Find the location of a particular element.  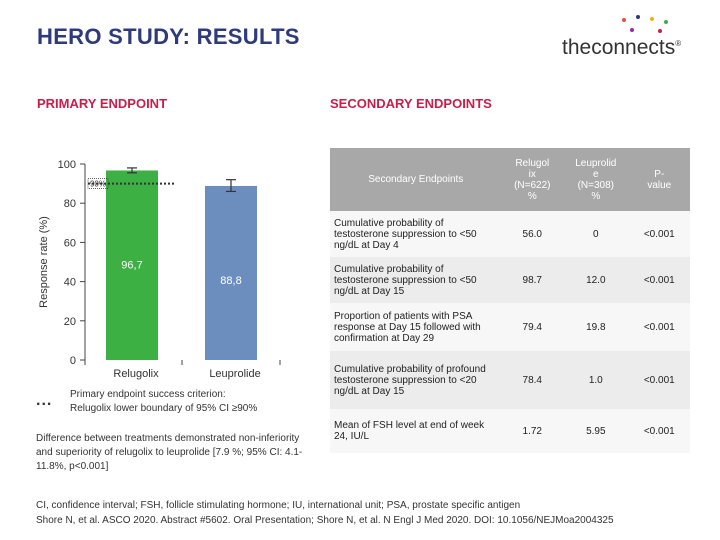

col-header-endpoint: Secondary Endpoints is located at coordinates (416, 179).